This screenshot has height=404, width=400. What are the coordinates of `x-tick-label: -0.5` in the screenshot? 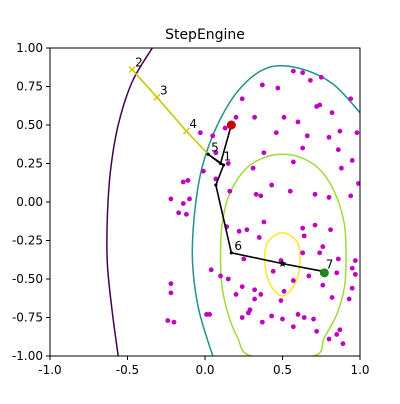 It's located at (127, 370).